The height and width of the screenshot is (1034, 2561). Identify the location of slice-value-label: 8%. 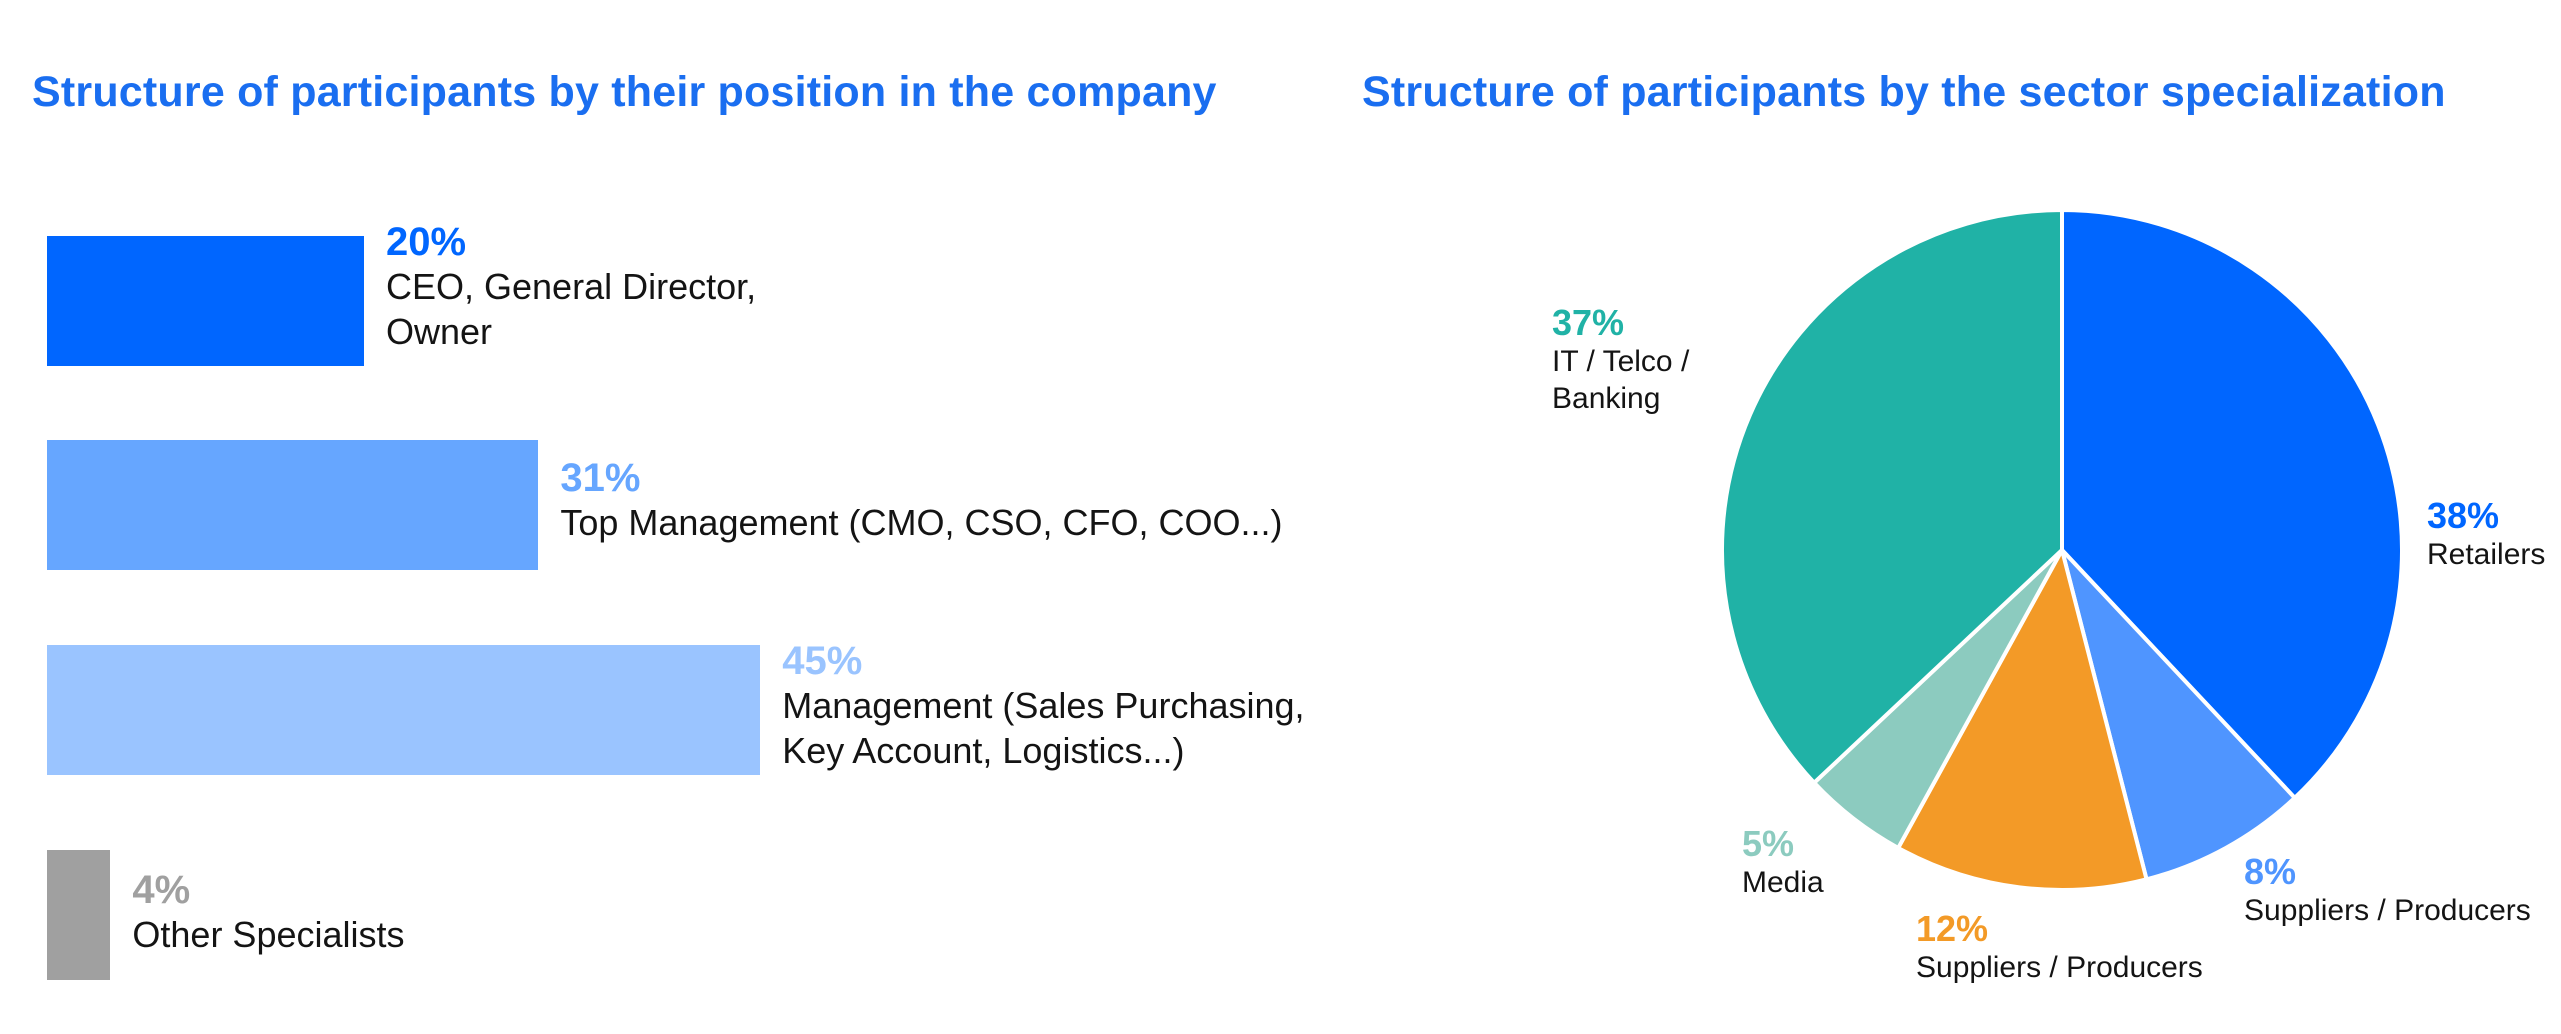
(2270, 871).